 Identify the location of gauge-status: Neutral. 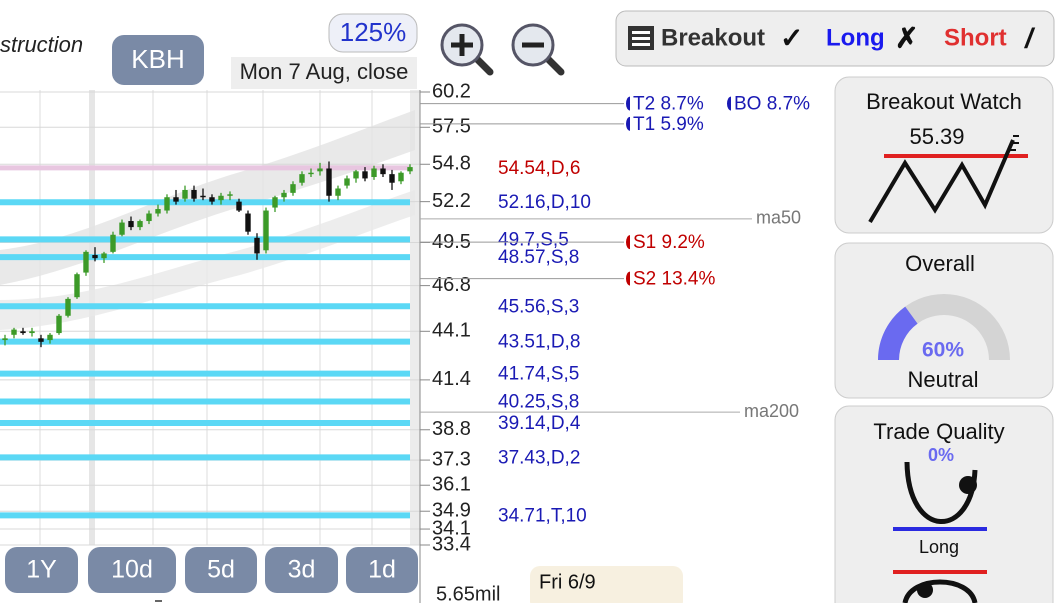
(943, 379).